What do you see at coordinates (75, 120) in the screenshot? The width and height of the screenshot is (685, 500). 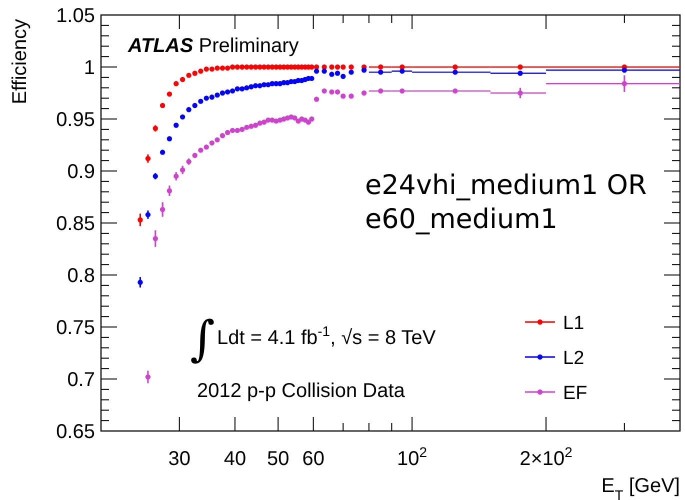 I see `y-tick-label: 0.95` at bounding box center [75, 120].